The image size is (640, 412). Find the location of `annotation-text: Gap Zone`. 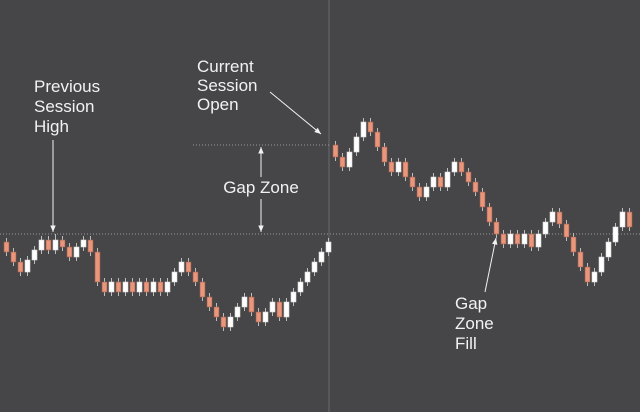

annotation-text: Gap Zone is located at coordinates (261, 187).